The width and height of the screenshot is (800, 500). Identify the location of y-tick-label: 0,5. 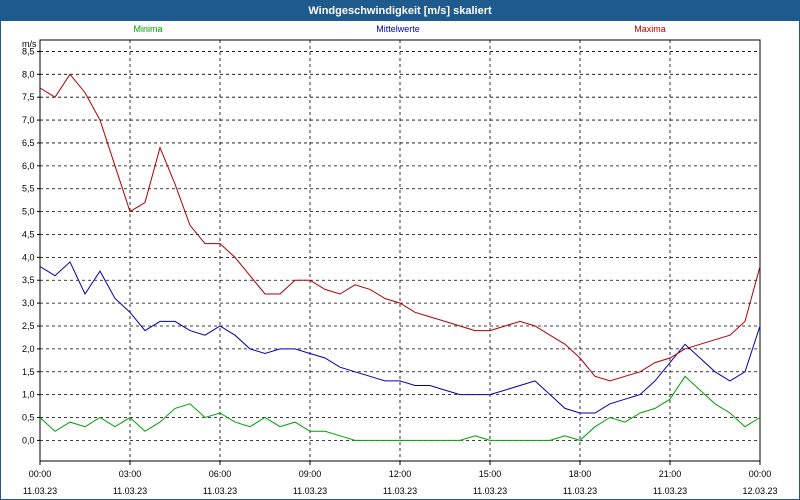
(28, 418).